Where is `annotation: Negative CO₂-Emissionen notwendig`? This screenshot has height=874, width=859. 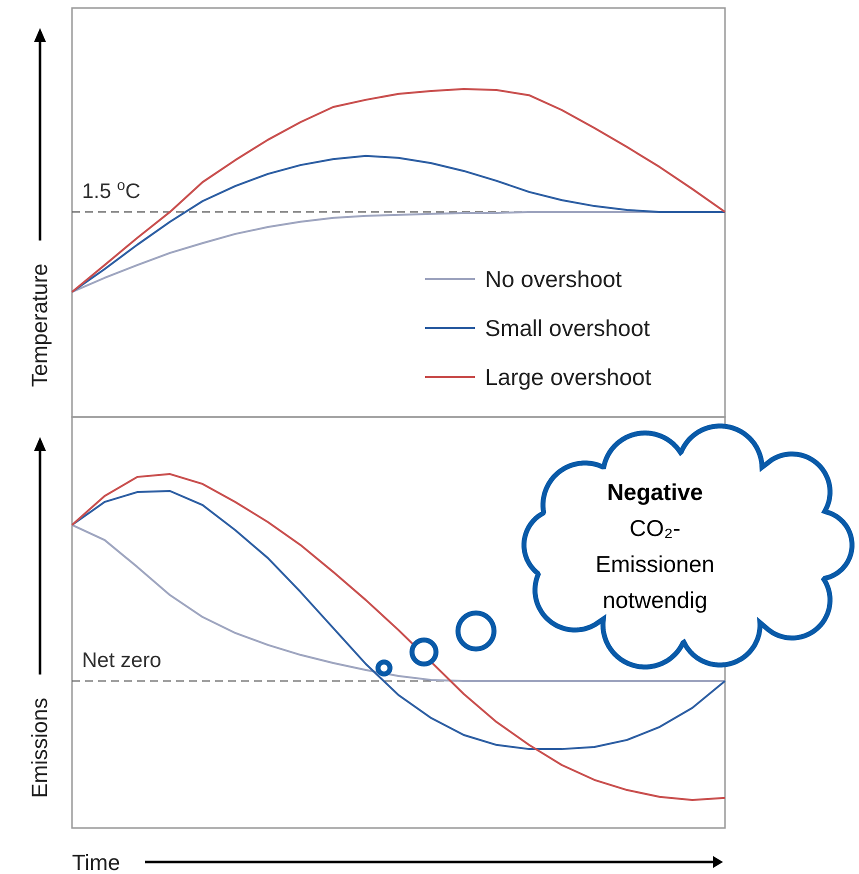
annotation: Negative CO₂-Emissionen notwendig is located at coordinates (655, 546).